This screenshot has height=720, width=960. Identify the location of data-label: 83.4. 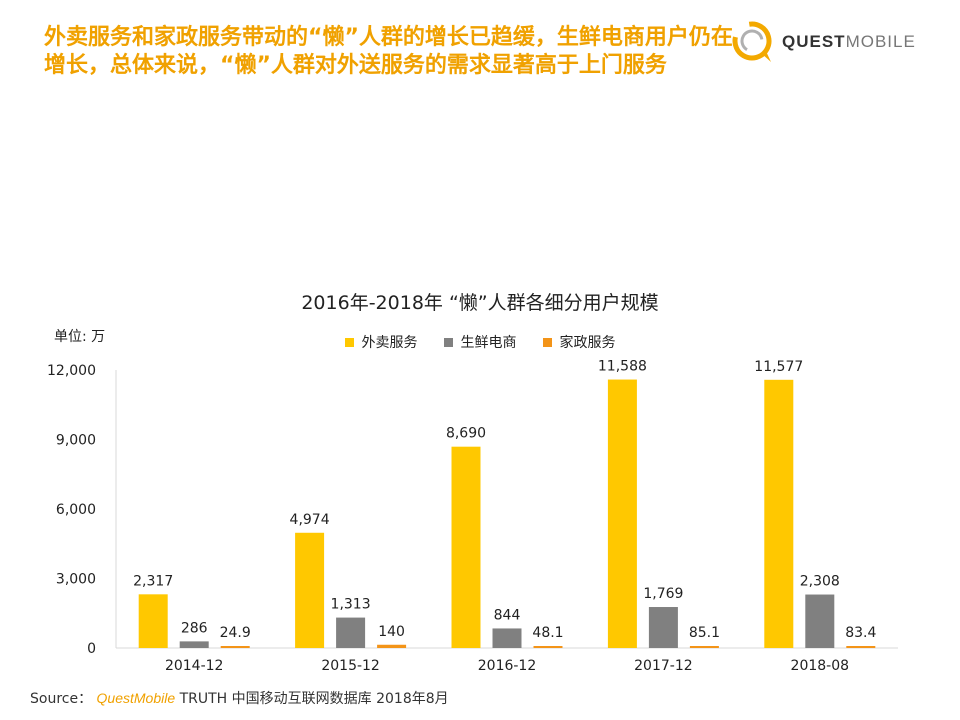
(860, 633).